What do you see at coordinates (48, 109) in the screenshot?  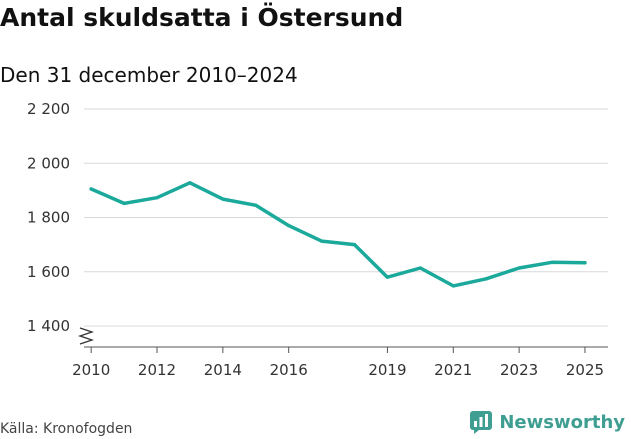 I see `y-tick-label: 2 200` at bounding box center [48, 109].